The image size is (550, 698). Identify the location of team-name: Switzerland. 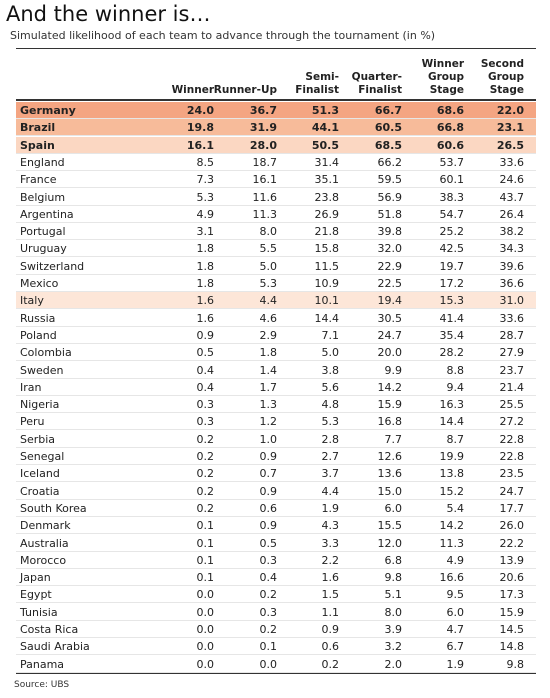
(52, 266).